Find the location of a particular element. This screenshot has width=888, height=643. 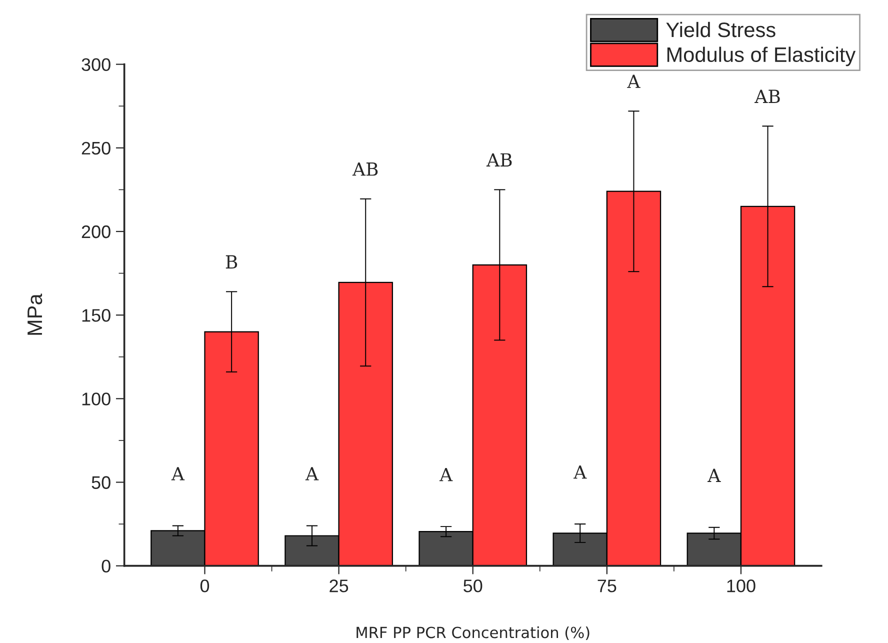

y-axis-title: MPa is located at coordinates (35, 314).